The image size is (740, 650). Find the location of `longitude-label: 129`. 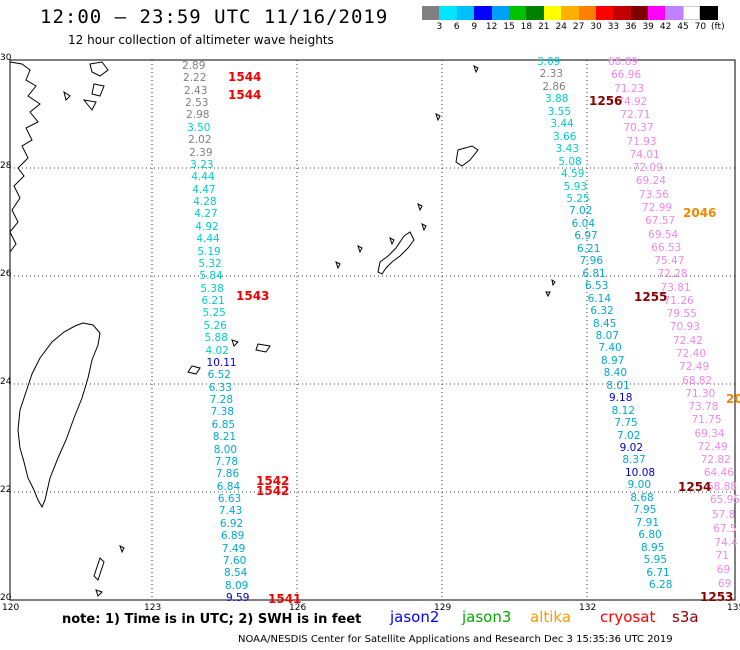

longitude-label: 129 is located at coordinates (443, 608).